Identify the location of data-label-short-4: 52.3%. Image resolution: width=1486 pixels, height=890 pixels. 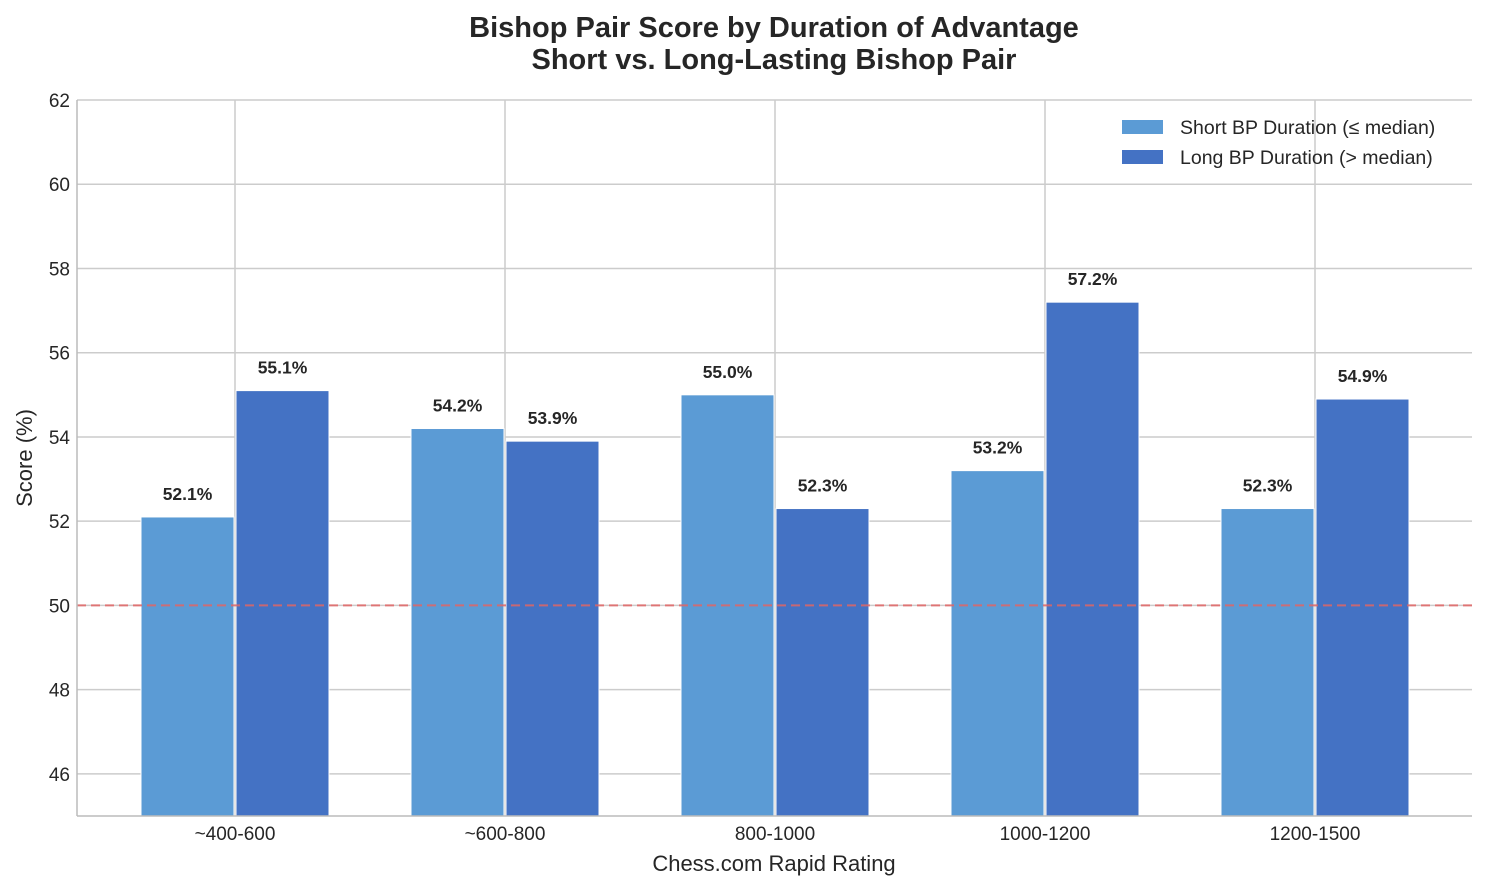
(1268, 486).